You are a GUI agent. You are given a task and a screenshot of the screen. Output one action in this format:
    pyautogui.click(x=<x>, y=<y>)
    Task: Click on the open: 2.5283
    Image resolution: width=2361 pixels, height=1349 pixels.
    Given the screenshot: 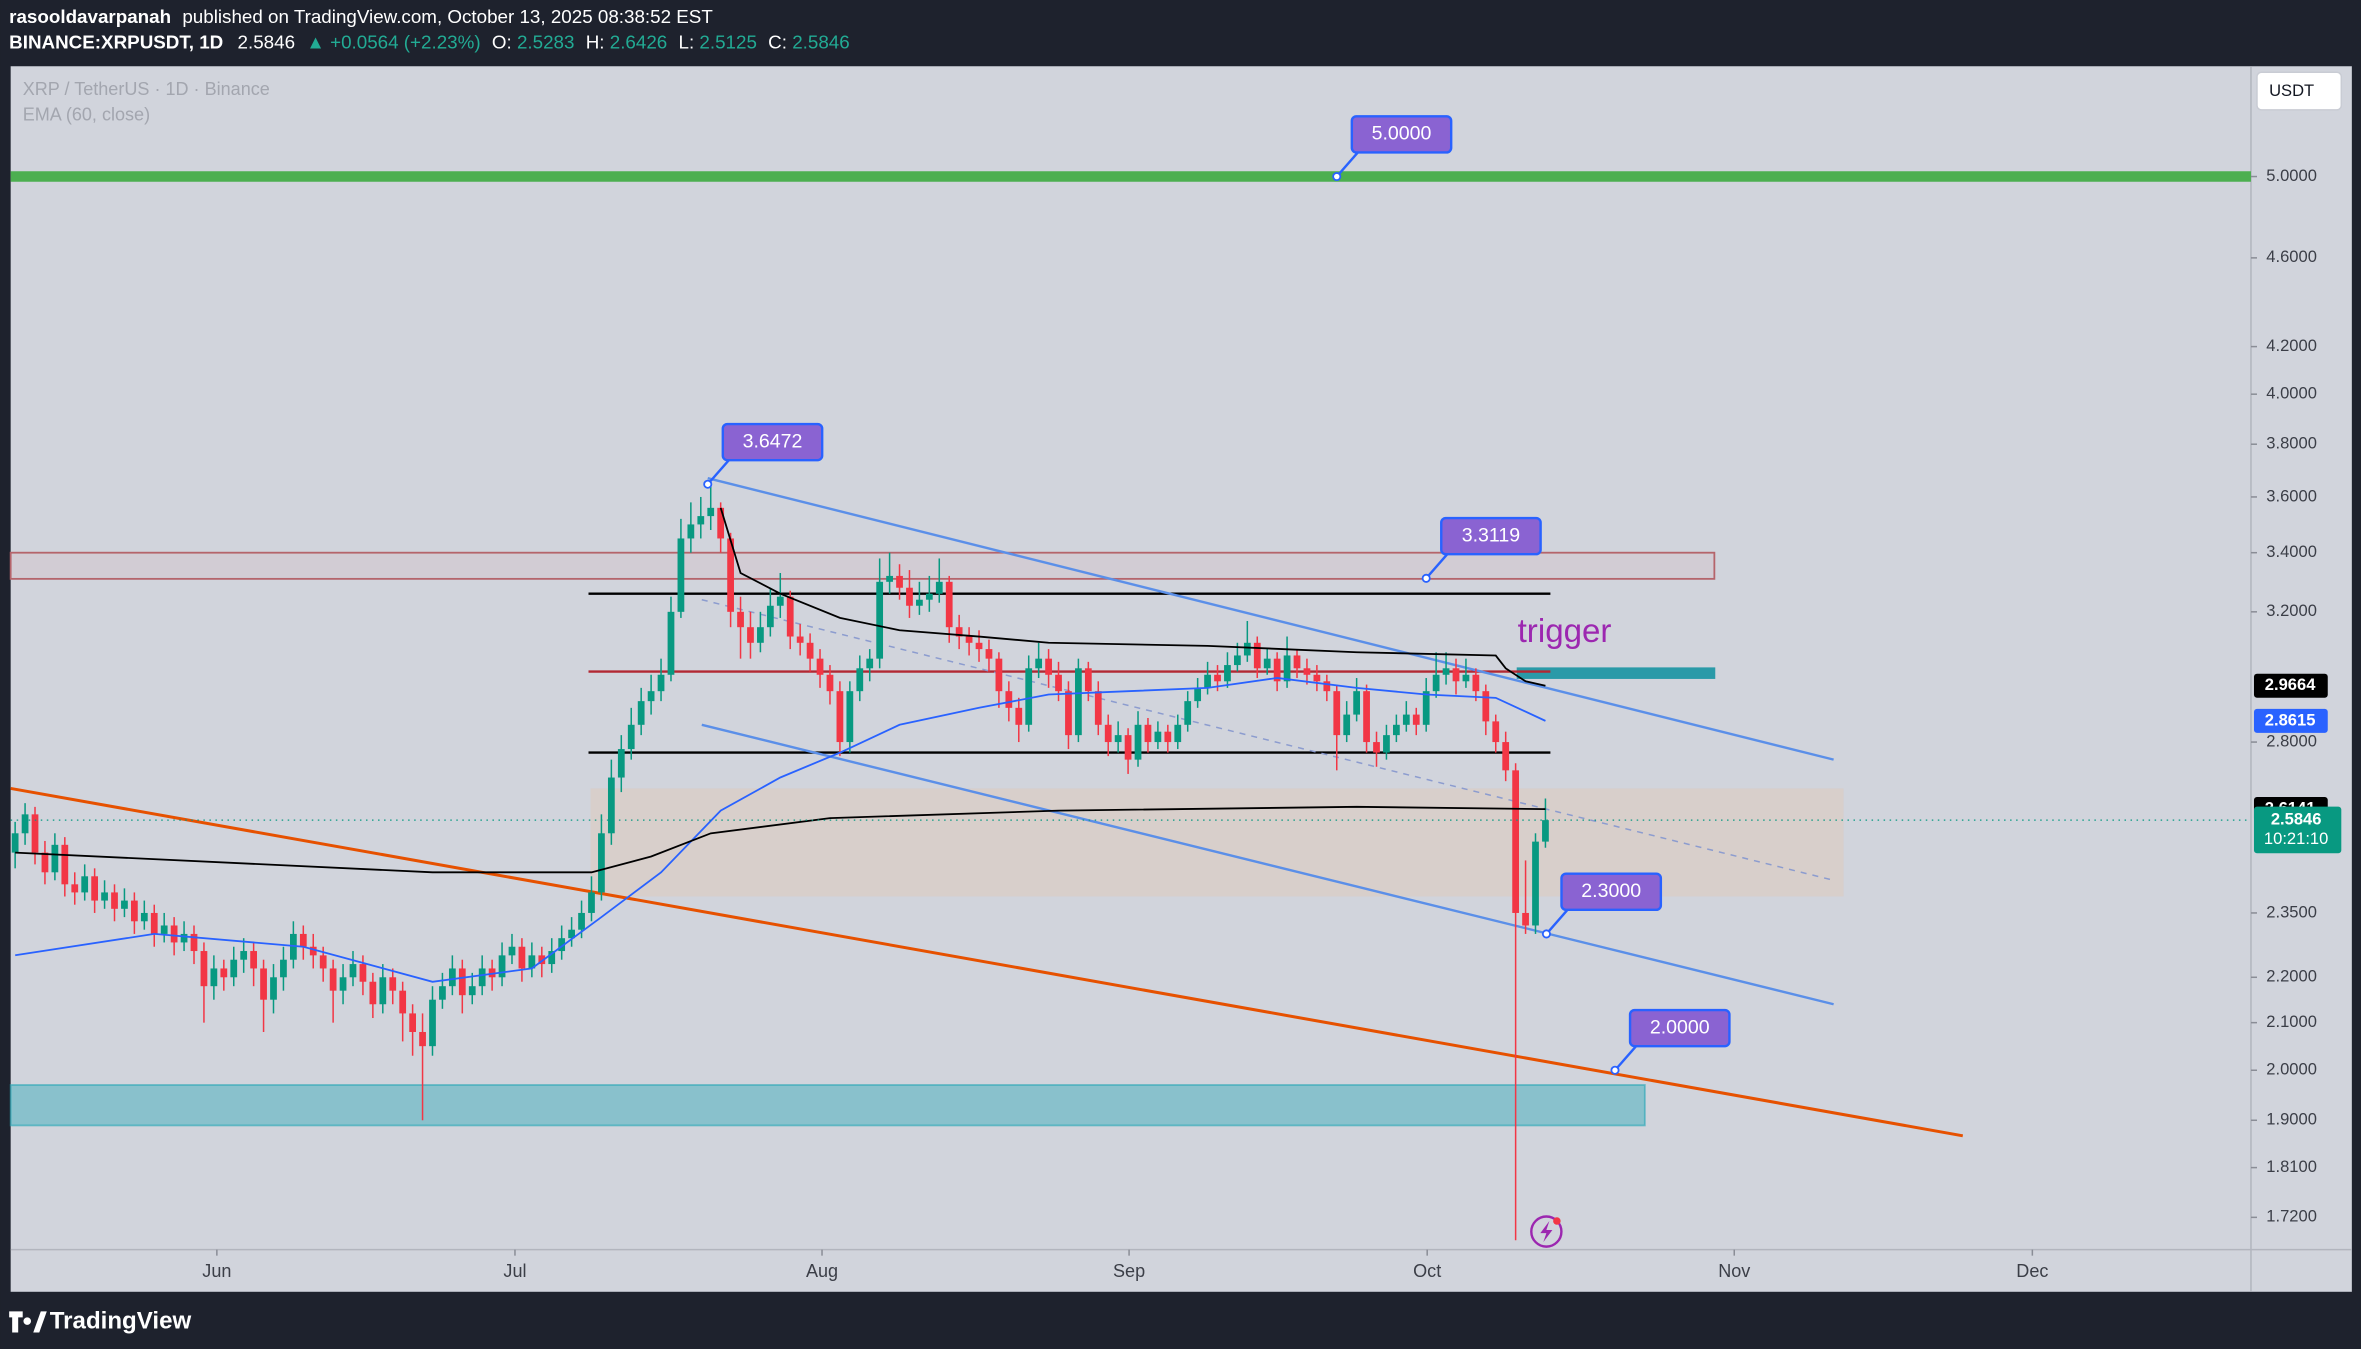 What is the action you would take?
    pyautogui.click(x=546, y=42)
    